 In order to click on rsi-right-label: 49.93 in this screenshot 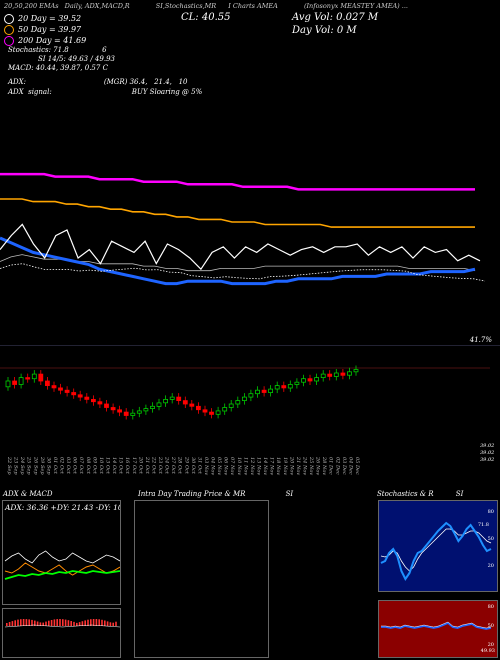, I will do `click(487, 651)`.